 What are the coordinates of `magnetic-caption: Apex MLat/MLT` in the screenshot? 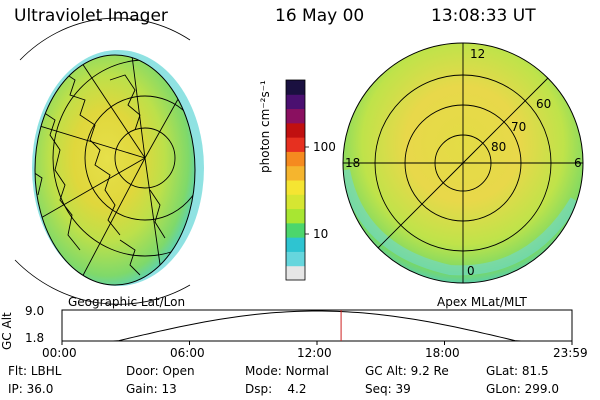 It's located at (482, 302).